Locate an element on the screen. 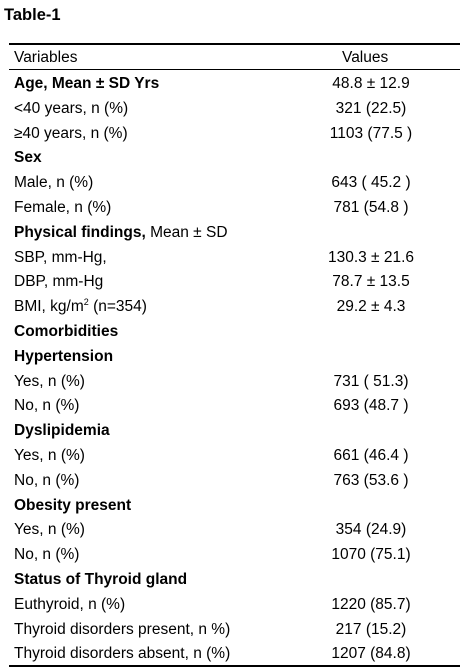 The height and width of the screenshot is (672, 463). row-label: Sex is located at coordinates (28, 158).